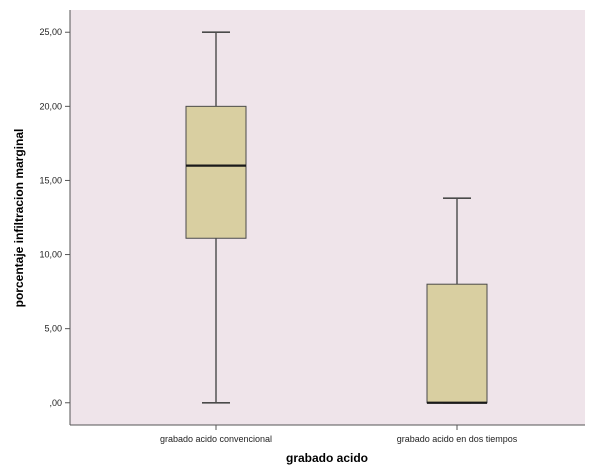 This screenshot has height=470, width=599. Describe the element at coordinates (50, 255) in the screenshot. I see `y-tick-label: 10,00` at that location.